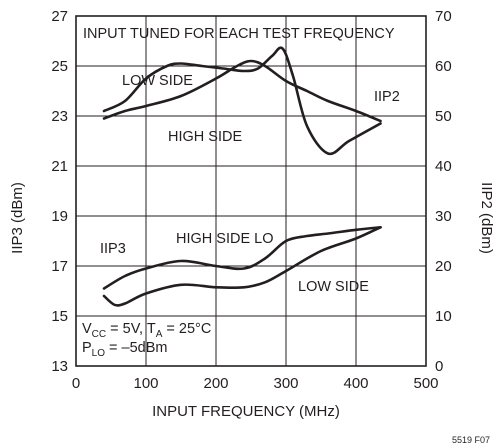 The height and width of the screenshot is (446, 498). Describe the element at coordinates (443, 316) in the screenshot. I see `y-right-tick-label-1: 10` at that location.